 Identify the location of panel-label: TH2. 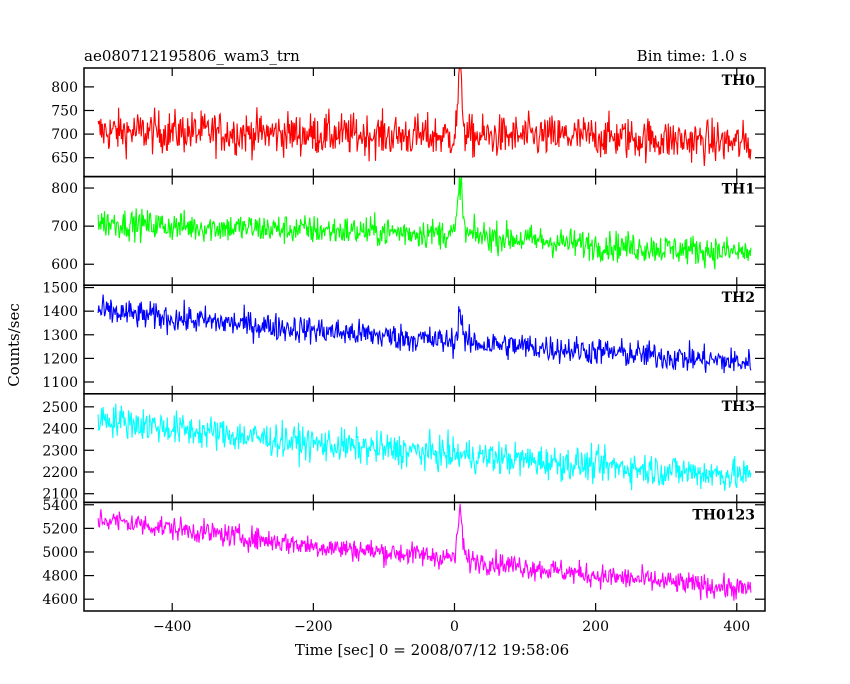
(738, 298).